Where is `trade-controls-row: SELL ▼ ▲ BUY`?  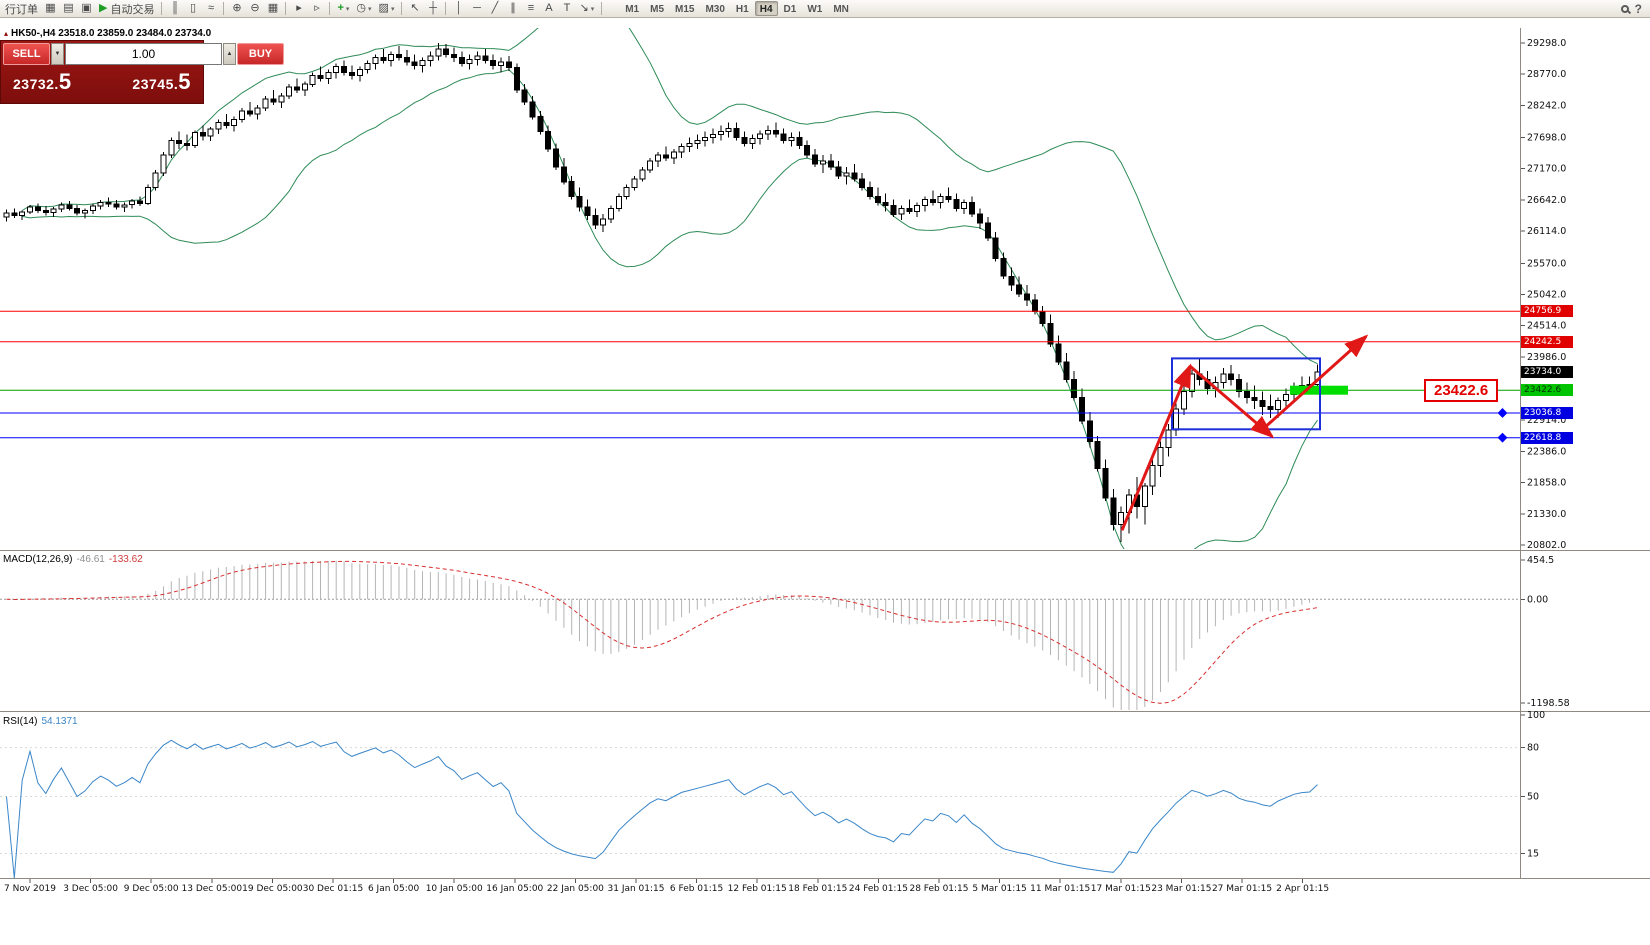
trade-controls-row: SELL ▼ ▲ BUY is located at coordinates (142, 54).